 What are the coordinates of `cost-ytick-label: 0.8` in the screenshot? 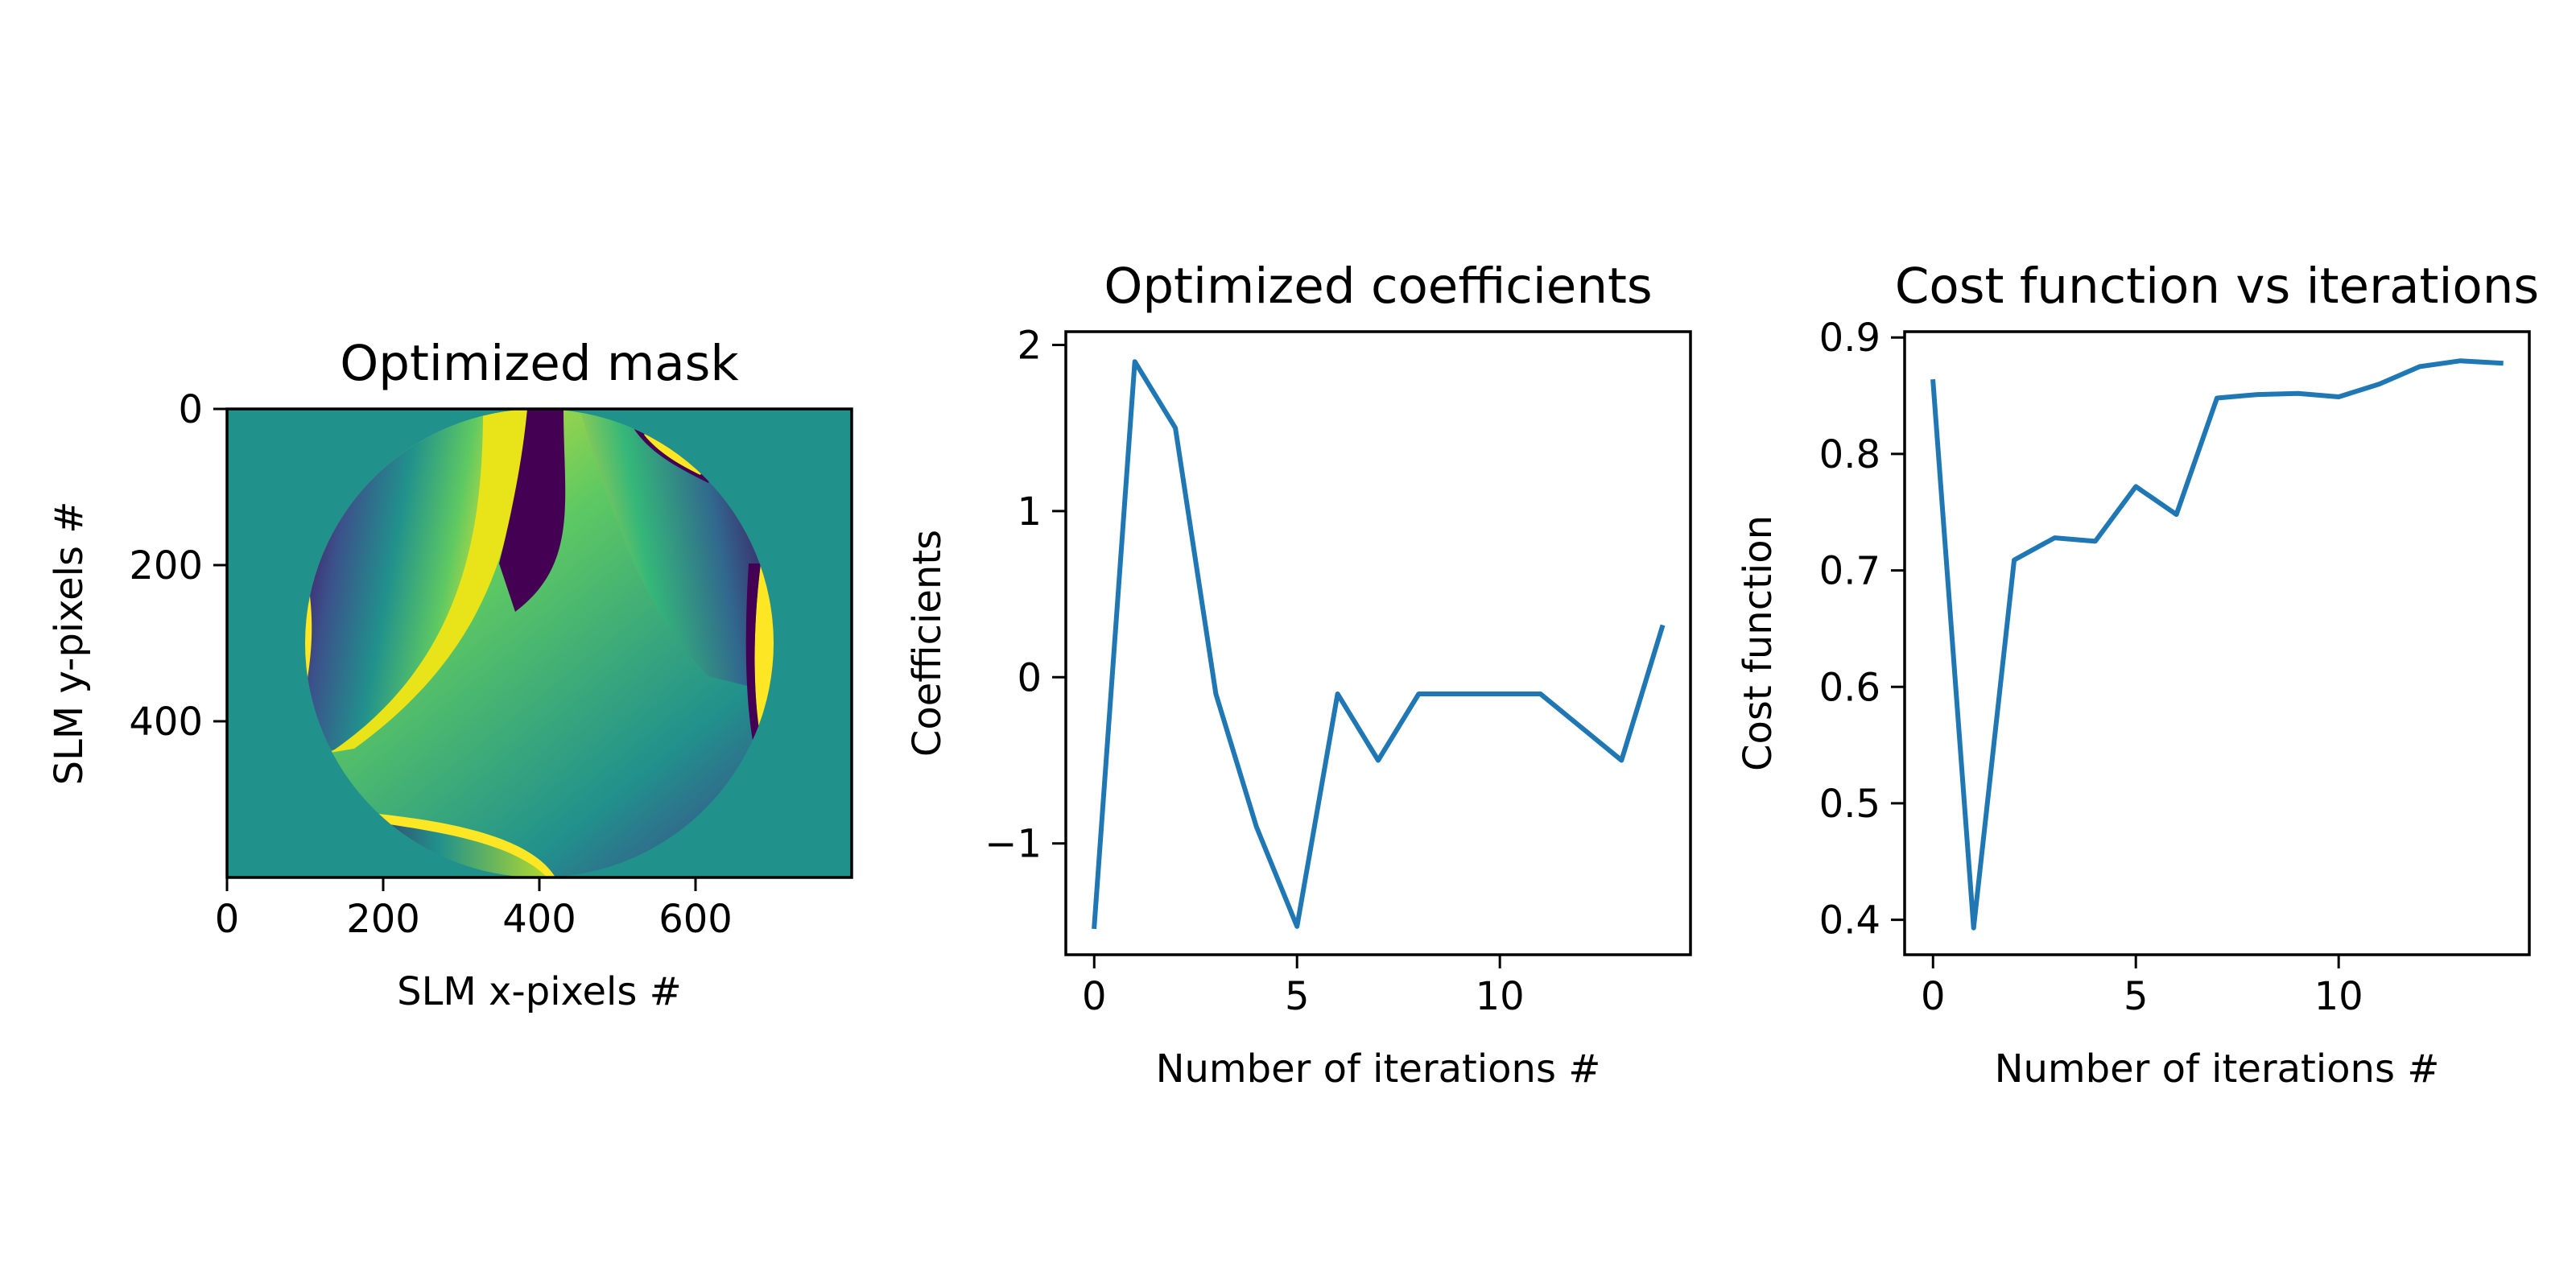 It's located at (1850, 454).